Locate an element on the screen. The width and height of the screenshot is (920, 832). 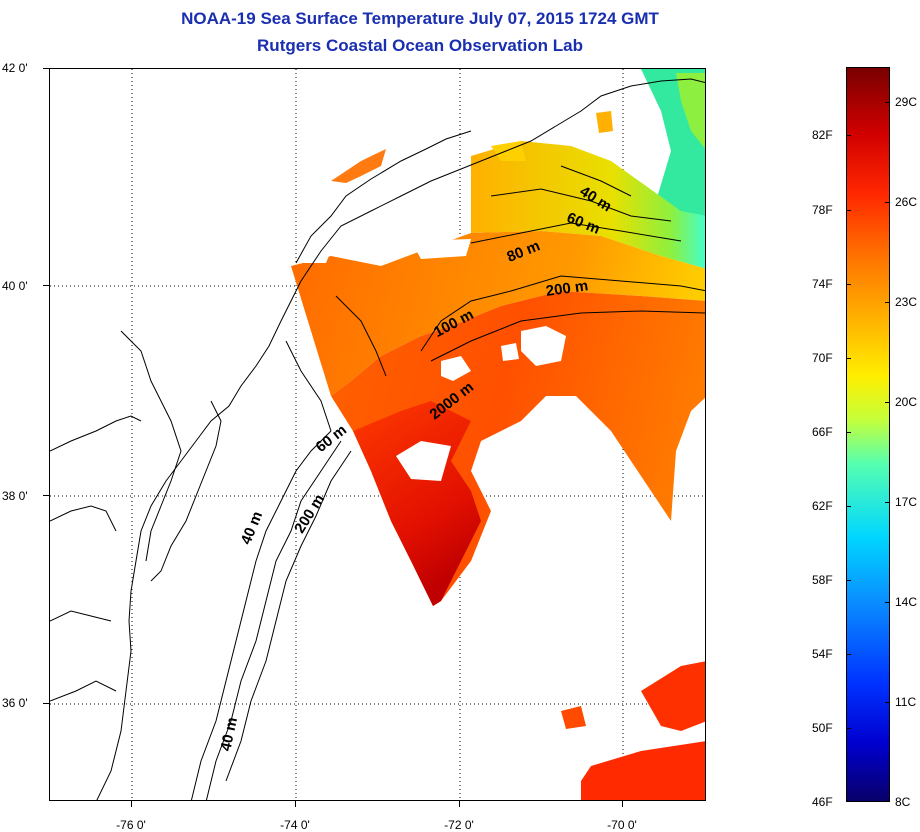
cb-label-11c: 11C is located at coordinates (906, 702).